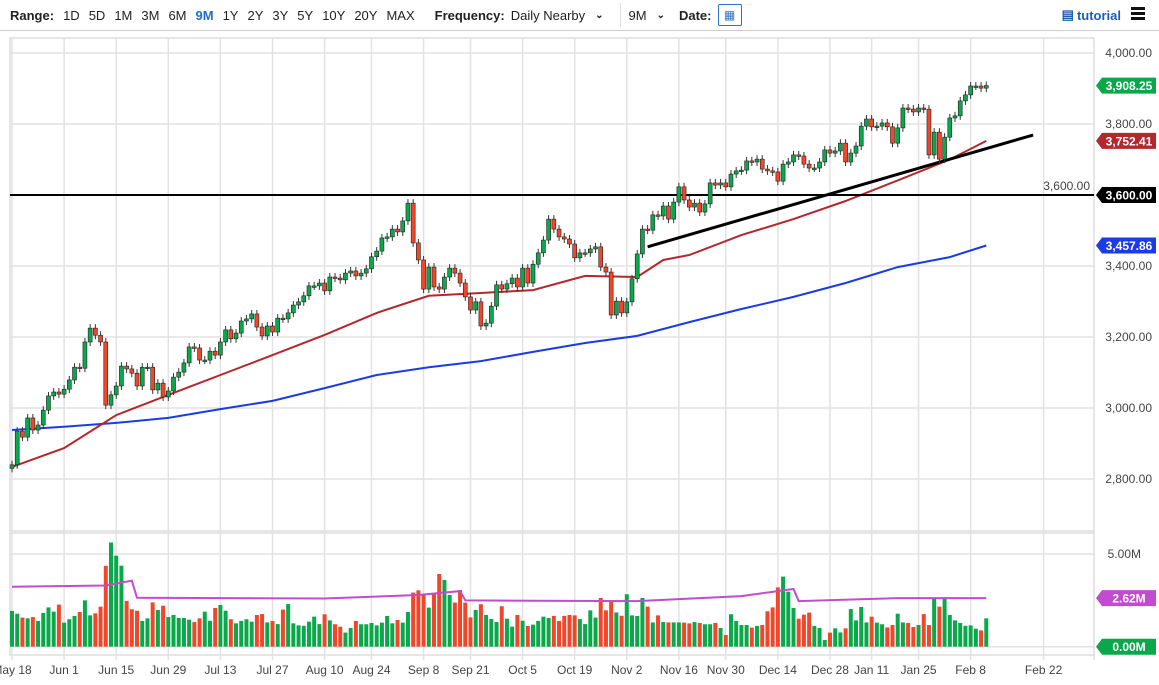 The height and width of the screenshot is (685, 1159). What do you see at coordinates (647, 15) in the screenshot?
I see `period-dropdown: 9M ⌄` at bounding box center [647, 15].